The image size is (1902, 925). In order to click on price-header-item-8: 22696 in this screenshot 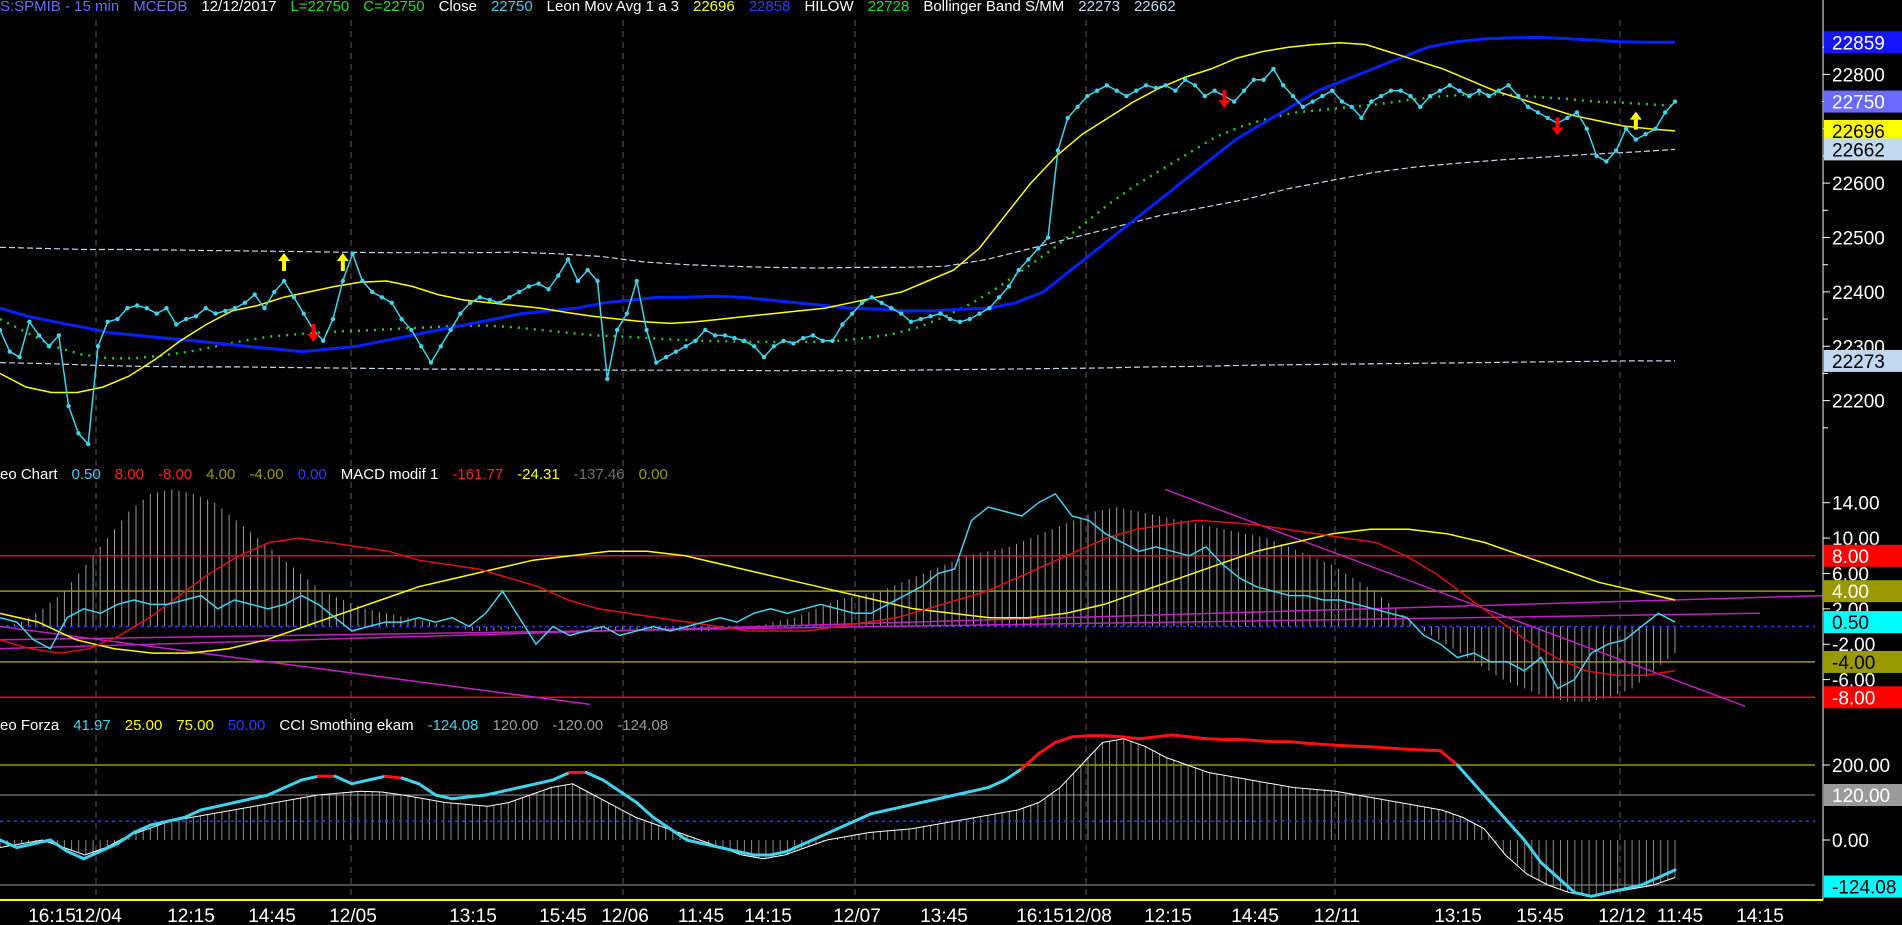, I will do `click(714, 7)`.